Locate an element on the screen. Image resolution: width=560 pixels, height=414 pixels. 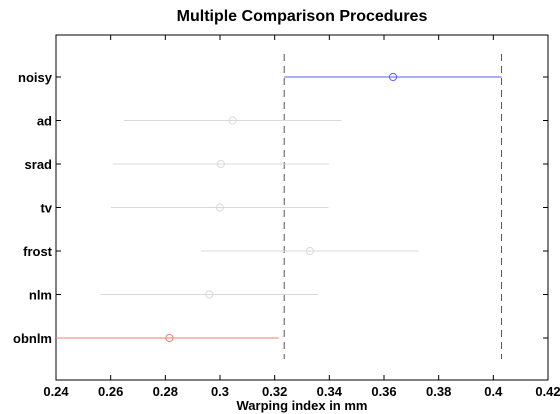
y-tick-label-srad: srad is located at coordinates (39, 164).